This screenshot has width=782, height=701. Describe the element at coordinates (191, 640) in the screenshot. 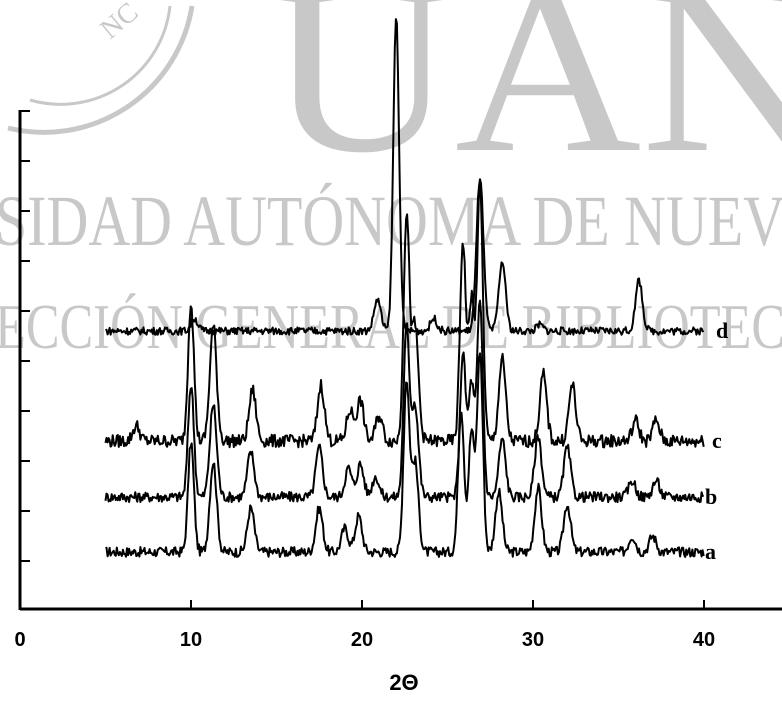

I see `x-tick-label: 10` at that location.